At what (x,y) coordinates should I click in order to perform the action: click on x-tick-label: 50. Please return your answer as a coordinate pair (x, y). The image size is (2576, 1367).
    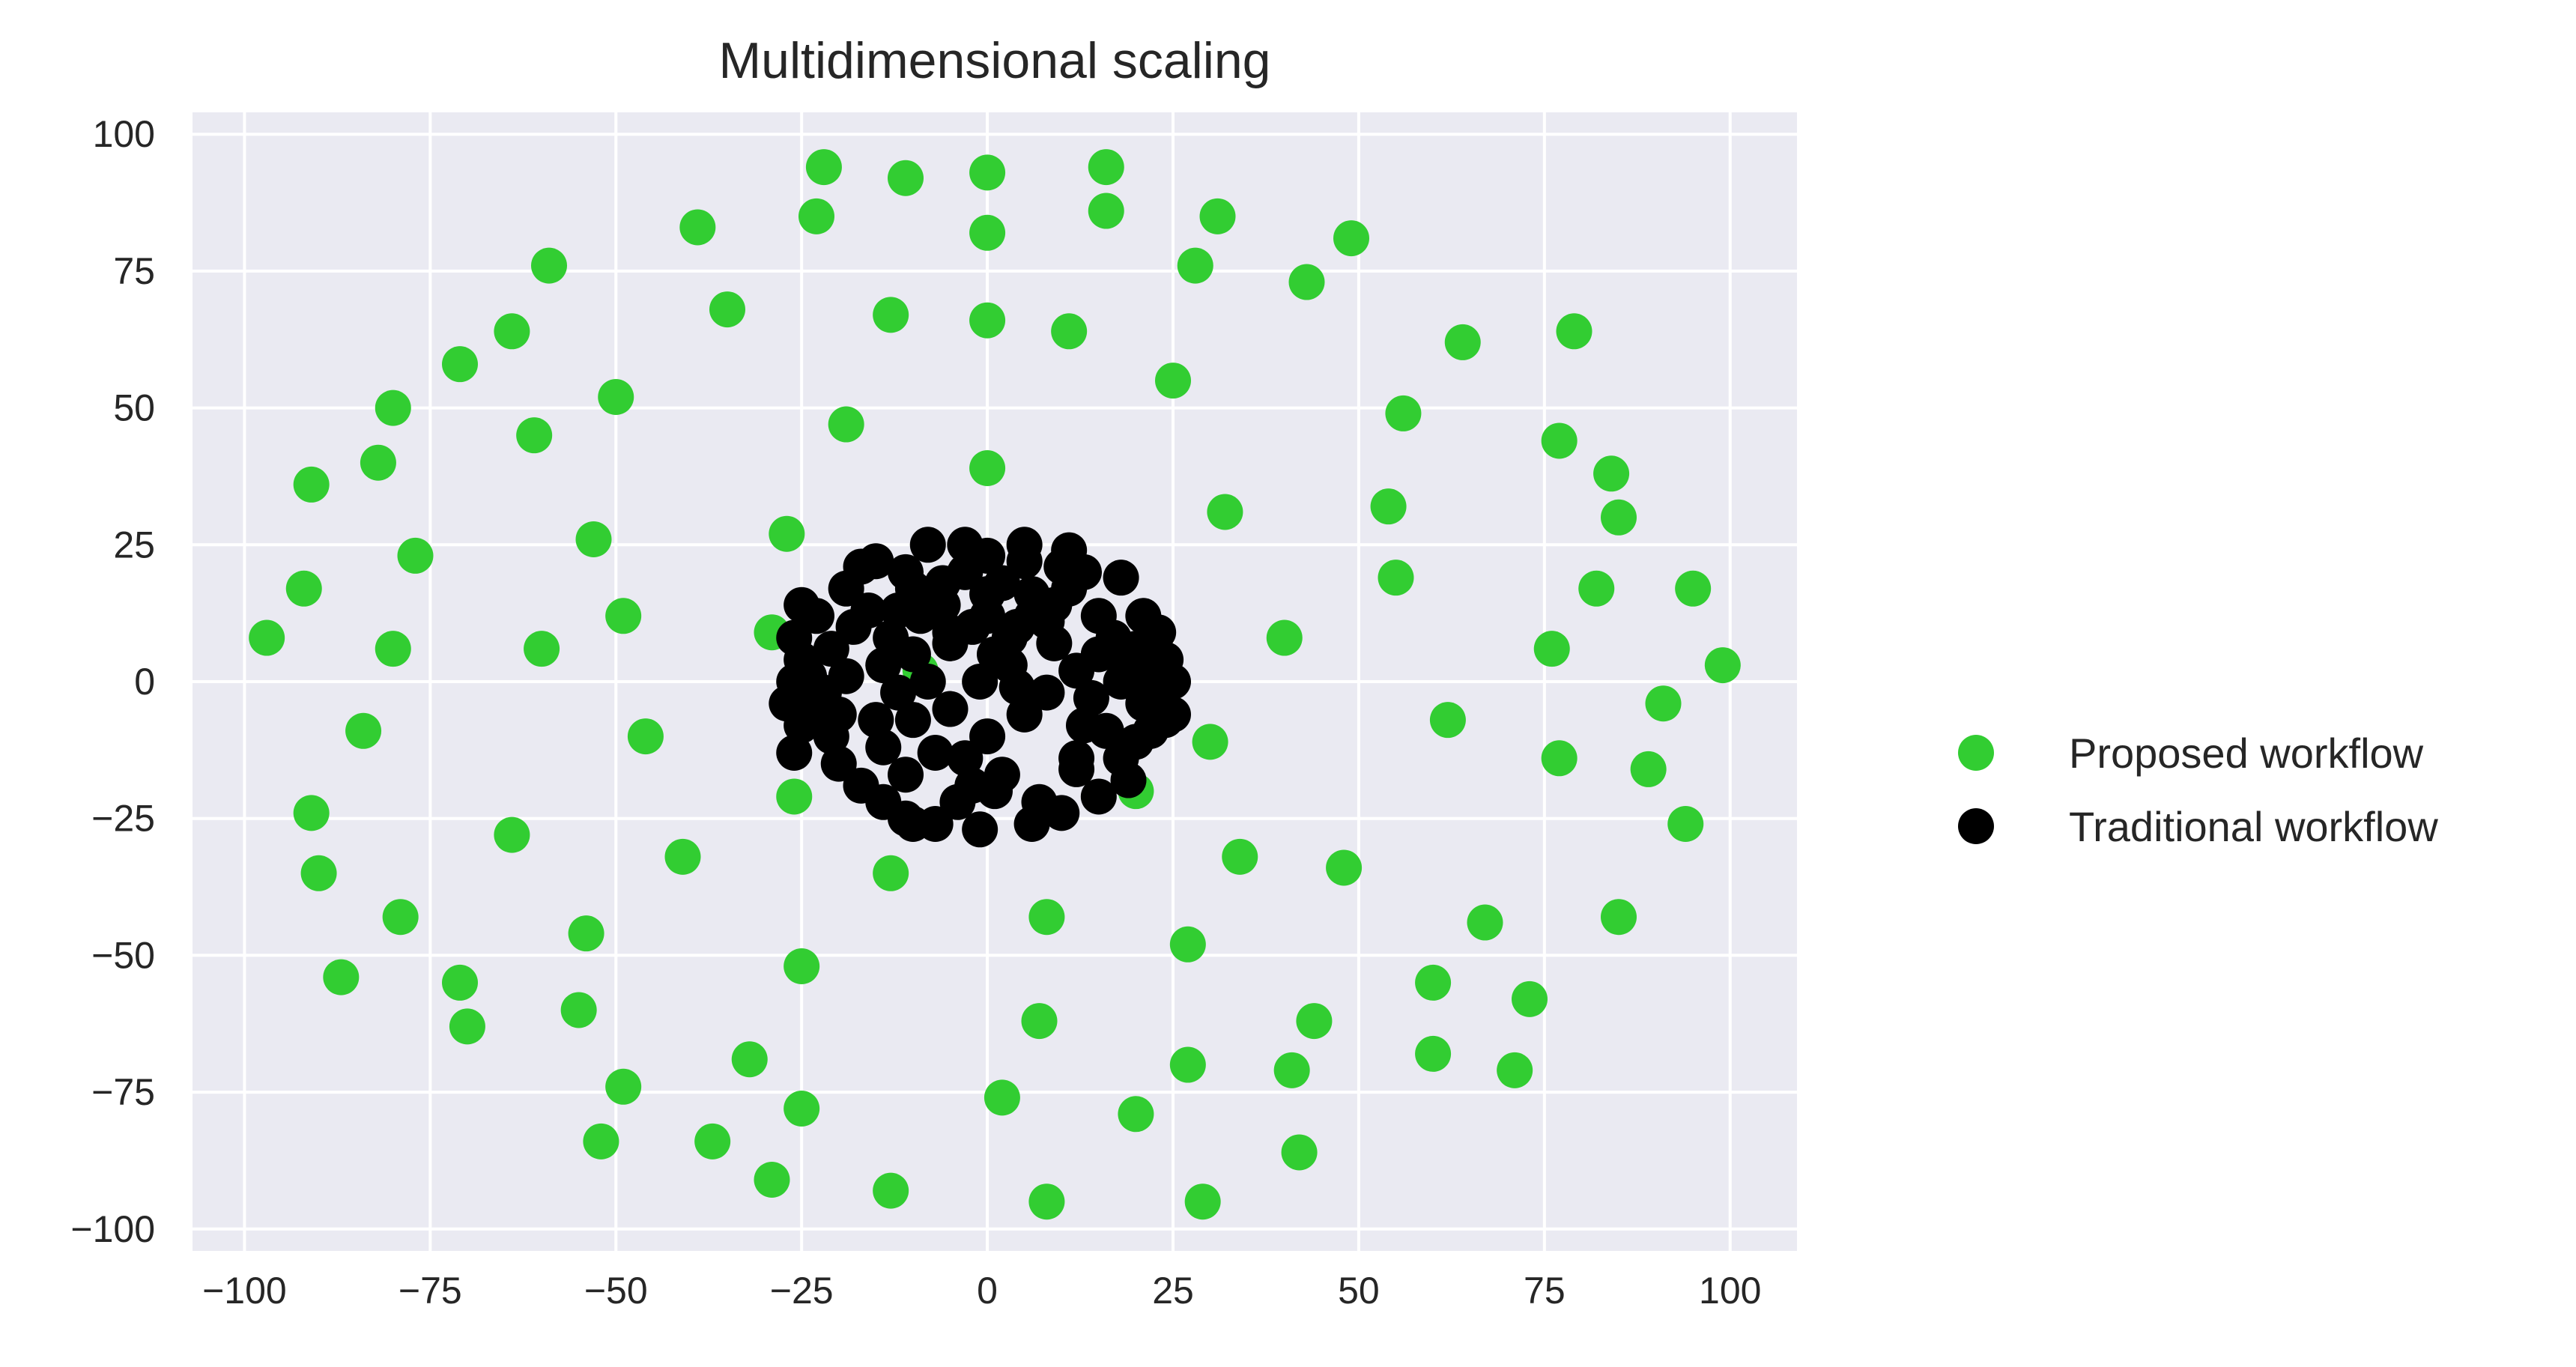
    Looking at the image, I should click on (1359, 1291).